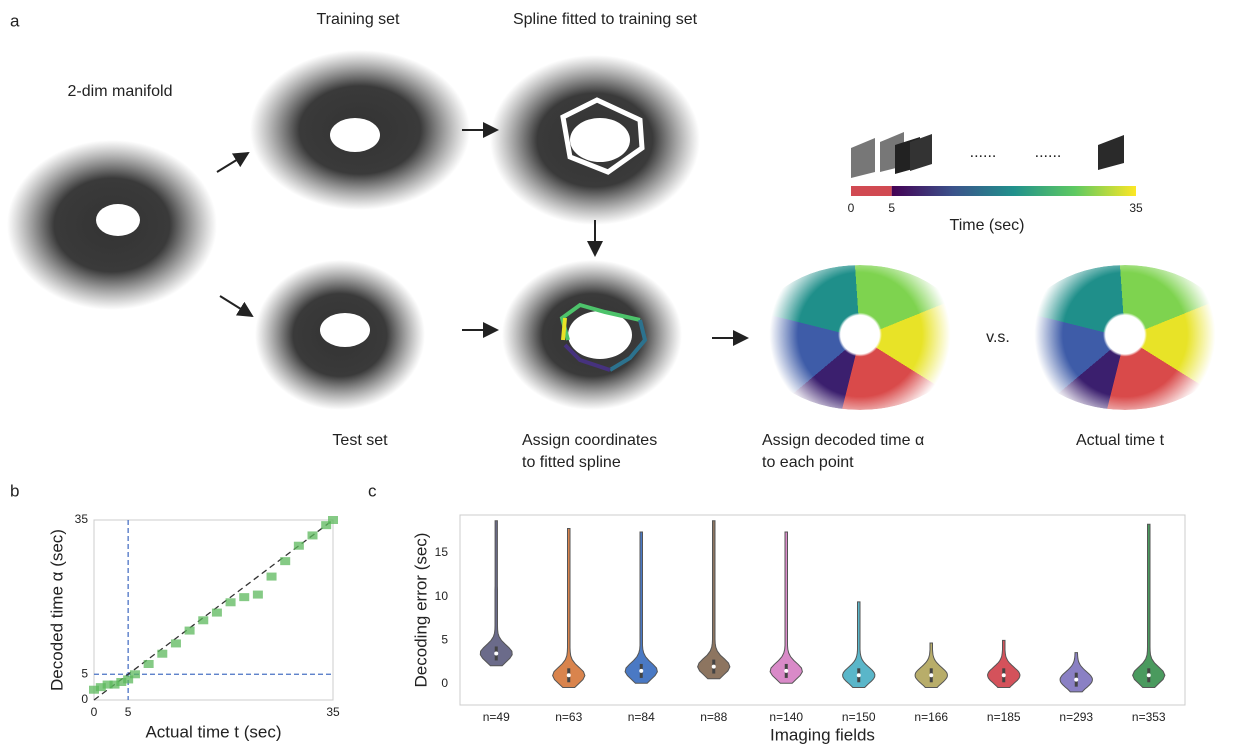 Image resolution: width=1239 pixels, height=745 pixels. What do you see at coordinates (713, 717) in the screenshot?
I see `x-tick-label: n=88` at bounding box center [713, 717].